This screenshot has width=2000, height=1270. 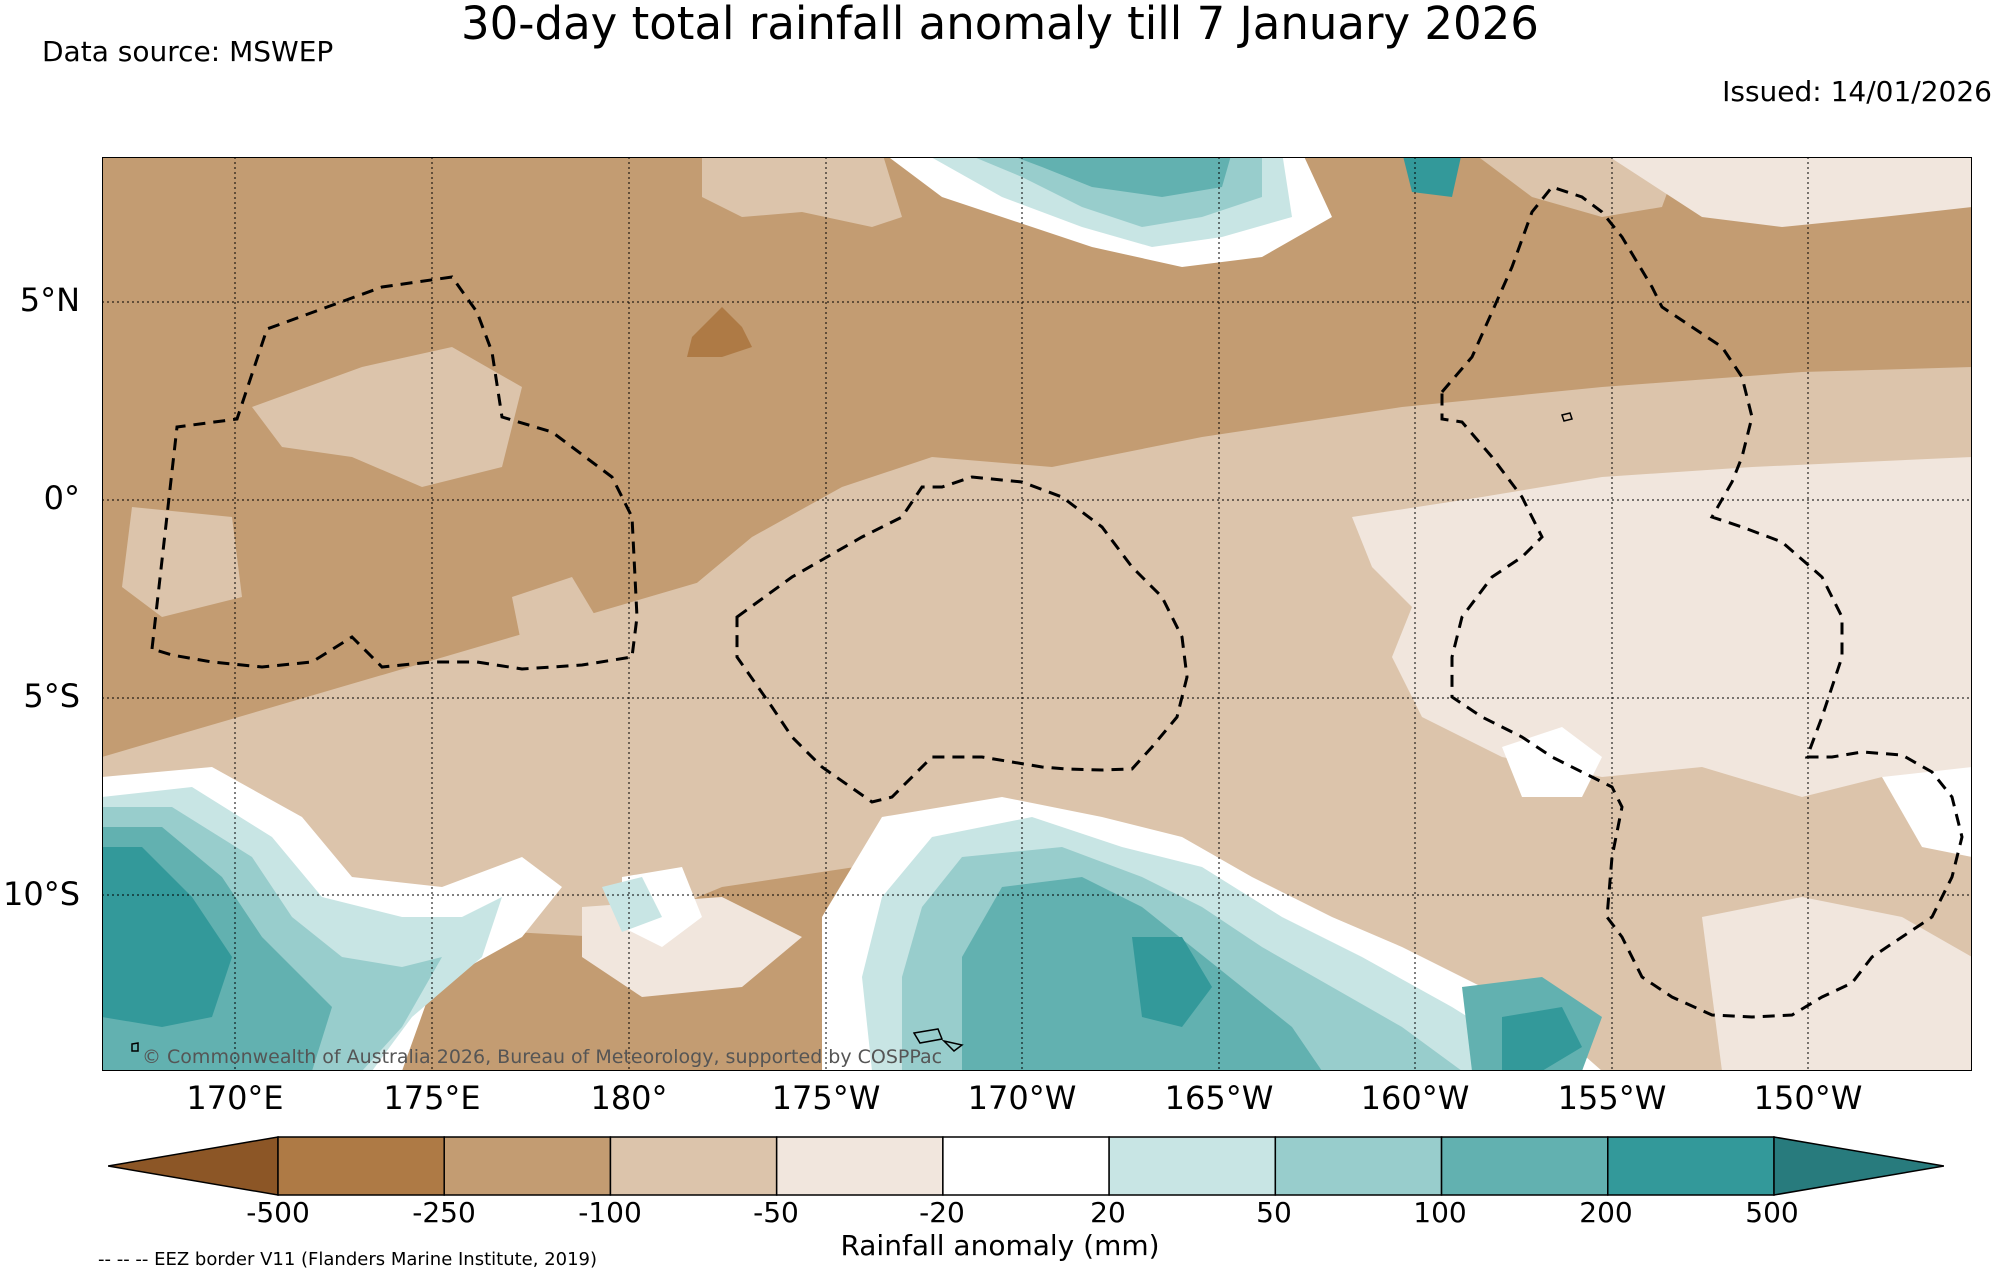 What do you see at coordinates (610, 1212) in the screenshot?
I see `colorbar-tick: -100` at bounding box center [610, 1212].